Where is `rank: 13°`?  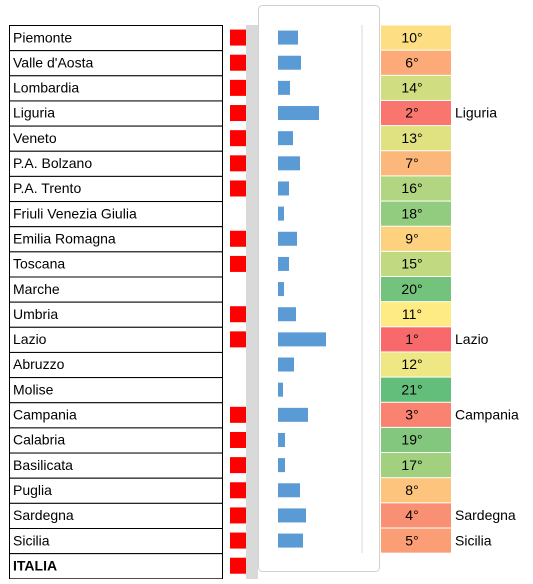 rank: 13° is located at coordinates (411, 138).